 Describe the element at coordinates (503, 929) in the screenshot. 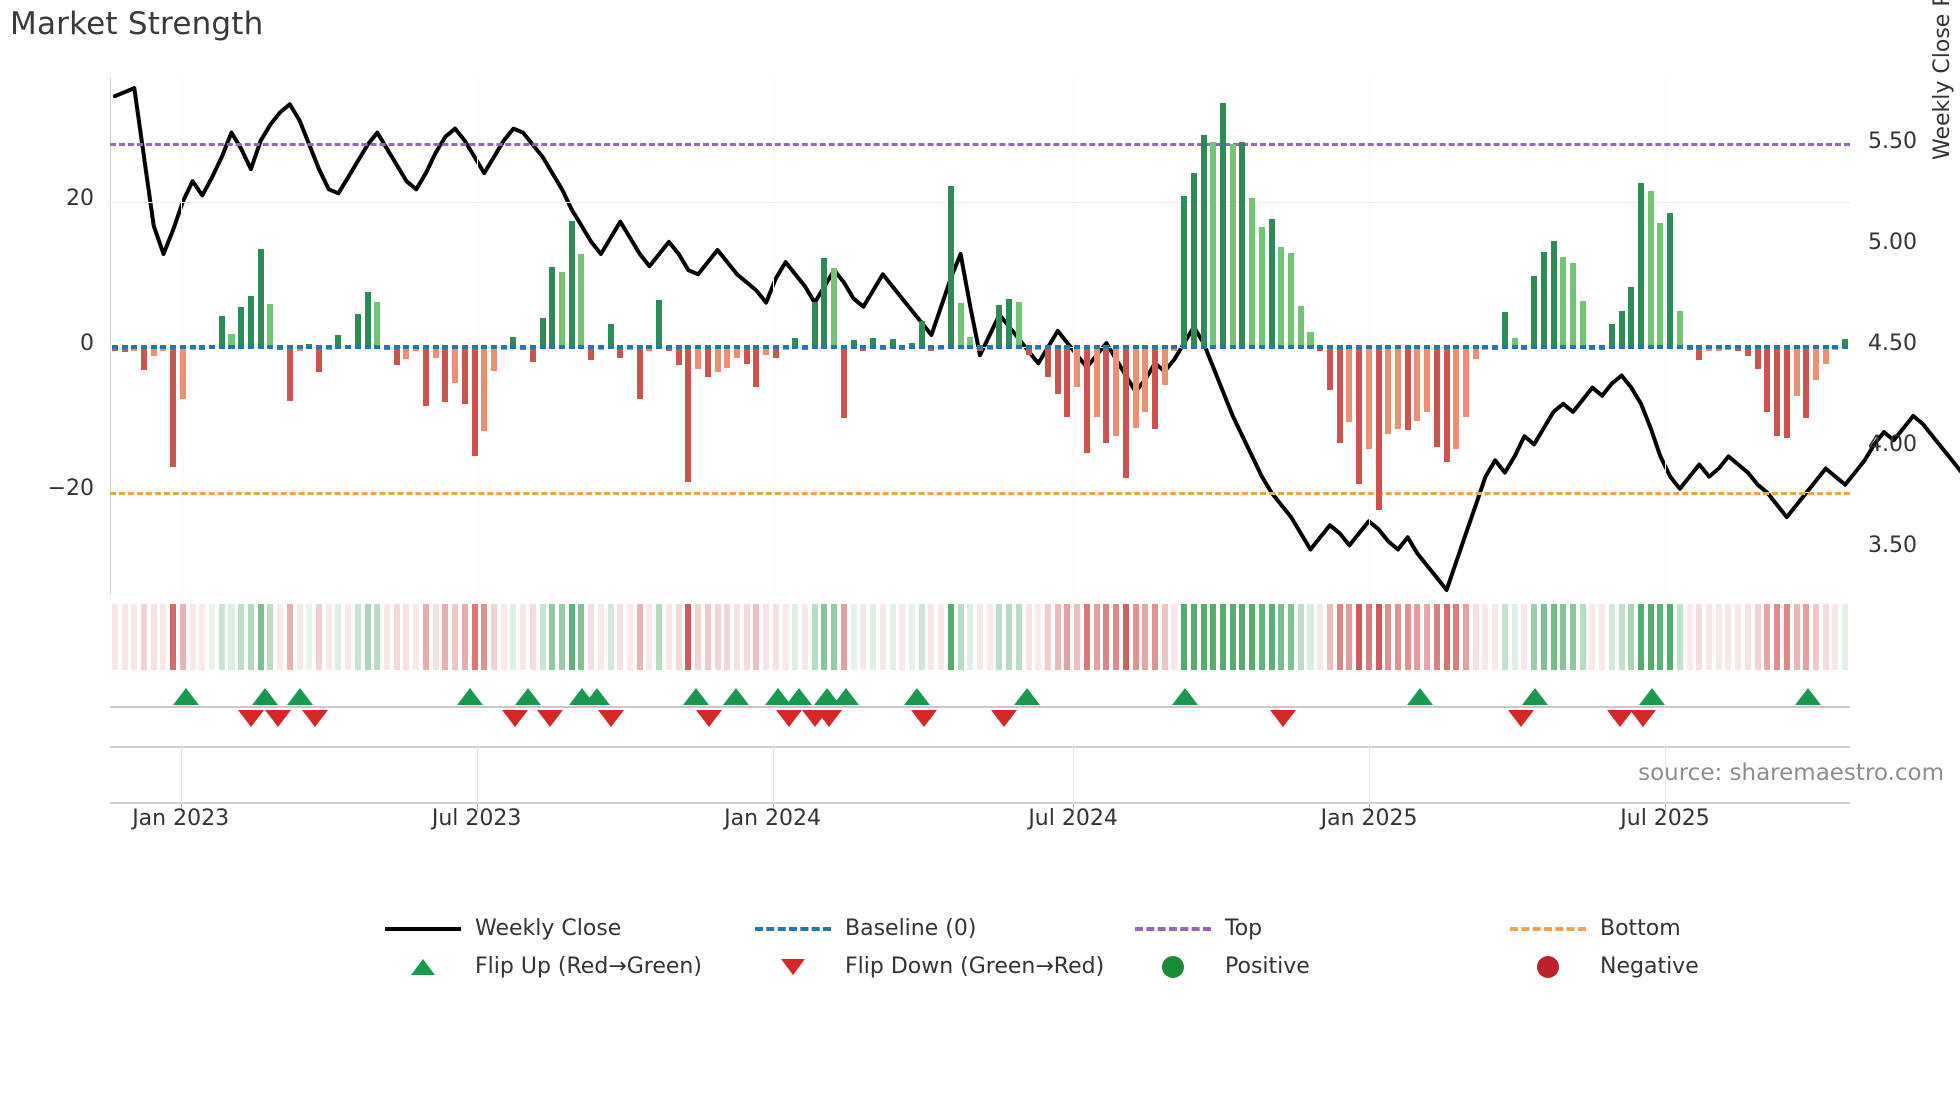

I see `legend-item: Weekly Close` at that location.